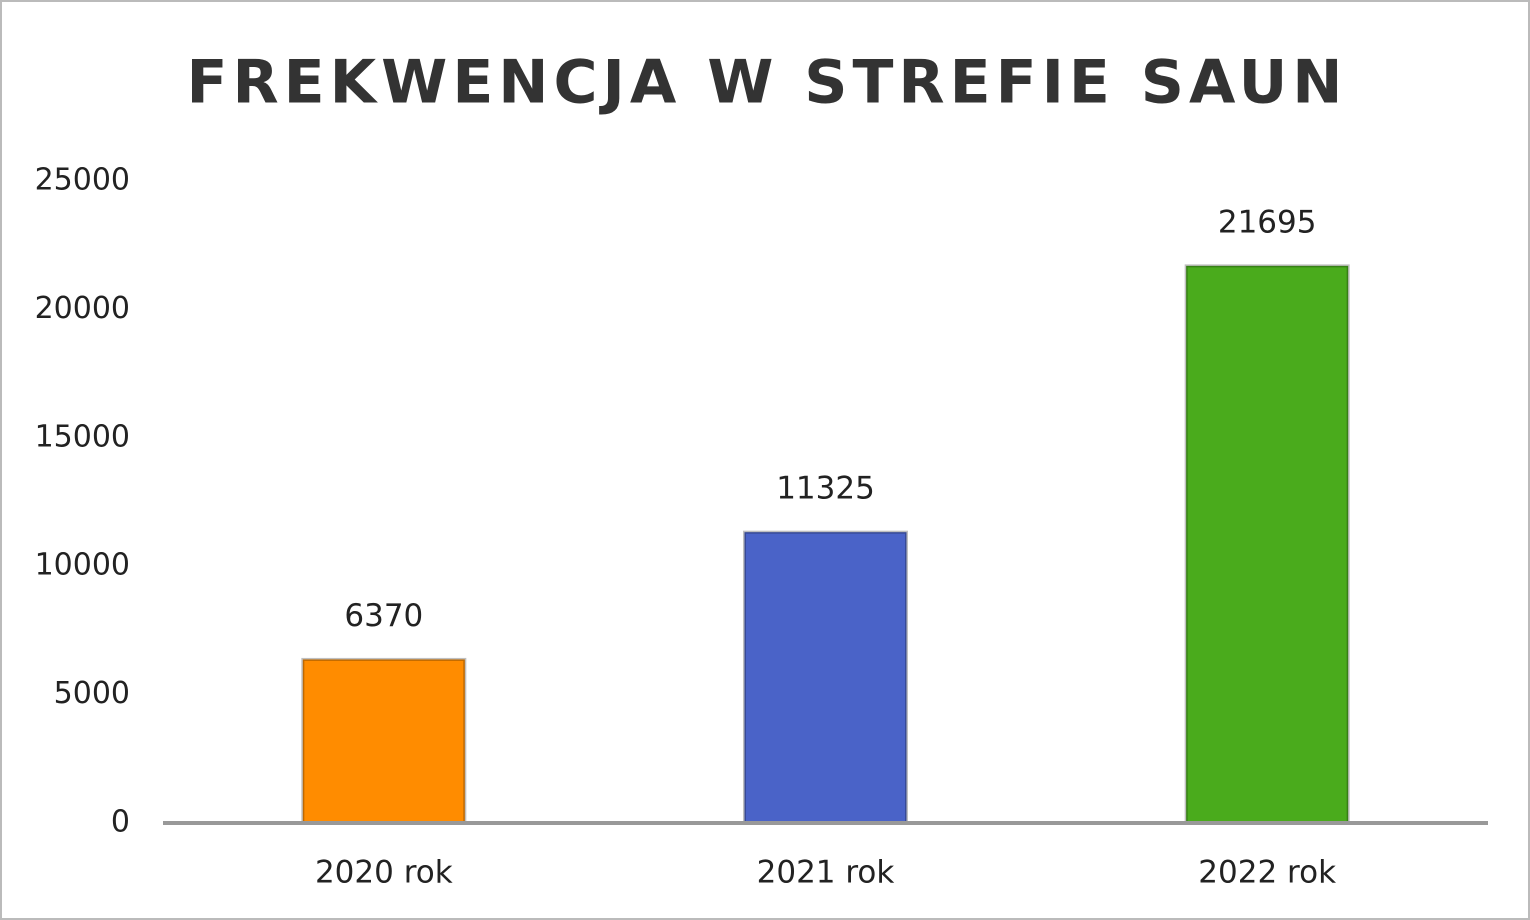 This screenshot has height=920, width=1530. What do you see at coordinates (82, 565) in the screenshot?
I see `y-tick-label: 10000` at bounding box center [82, 565].